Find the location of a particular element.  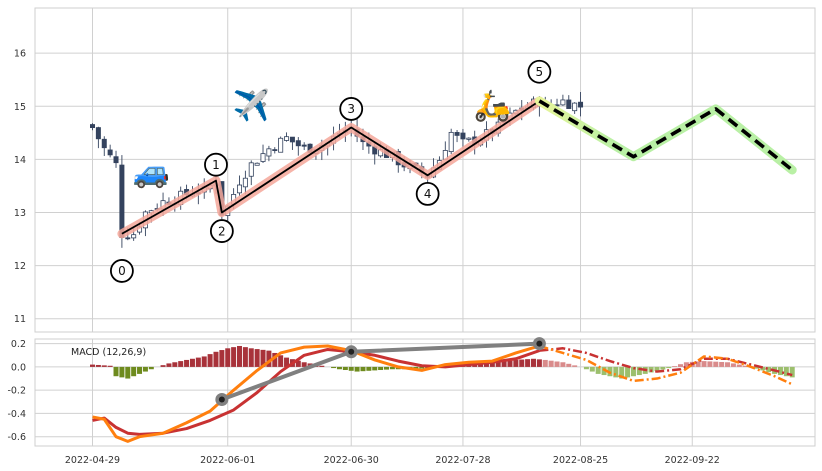

price-y-tick-label: 16 is located at coordinates (20, 54).